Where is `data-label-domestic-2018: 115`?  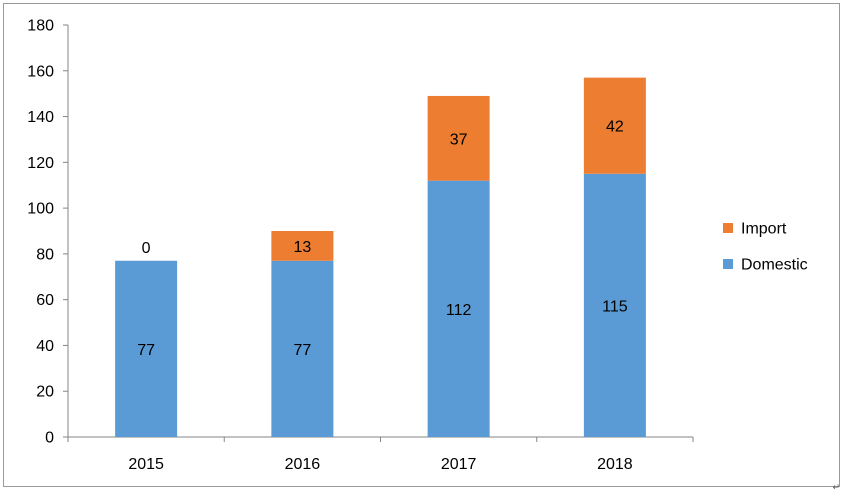 data-label-domestic-2018: 115 is located at coordinates (615, 306).